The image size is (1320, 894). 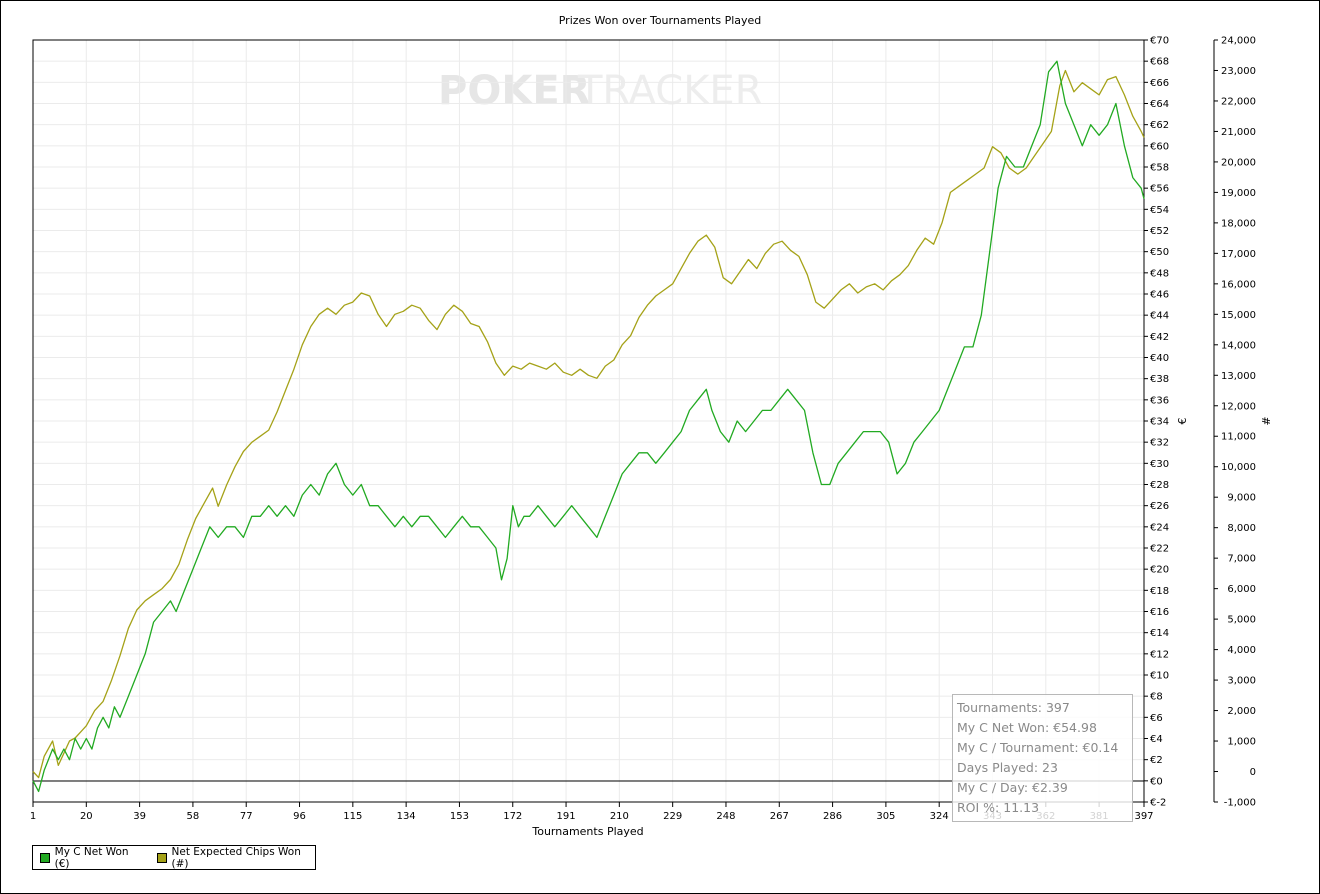 I want to click on y-euro-tick-label: €16, so click(x=1159, y=612).